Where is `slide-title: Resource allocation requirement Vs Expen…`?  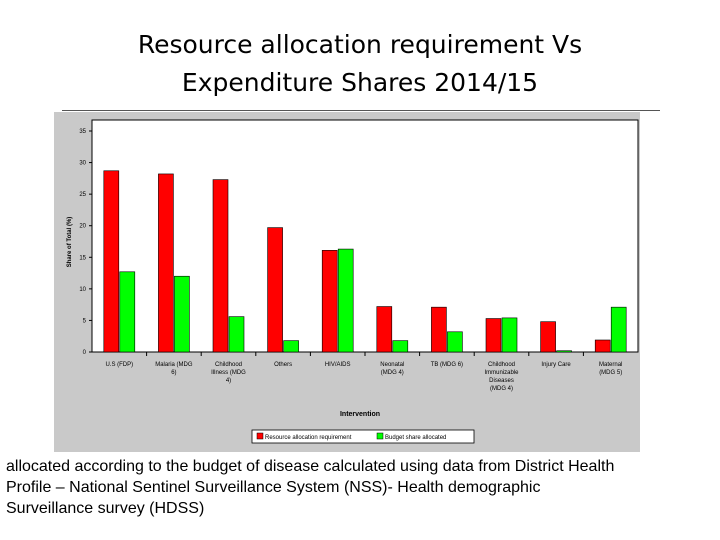 slide-title: Resource allocation requirement Vs Expen… is located at coordinates (360, 64).